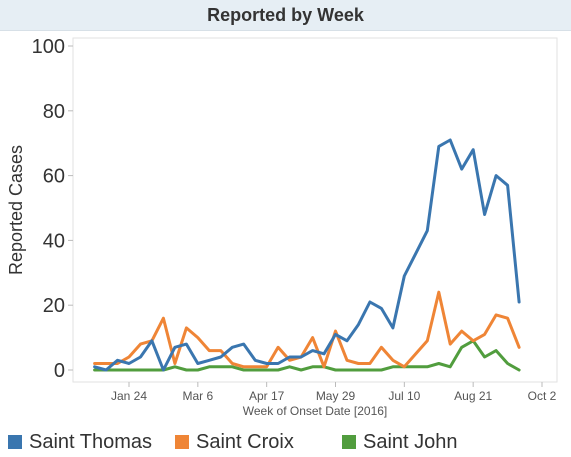 The height and width of the screenshot is (457, 571). Describe the element at coordinates (91, 442) in the screenshot. I see `legend-label-saint-thomas: Saint Thomas` at that location.